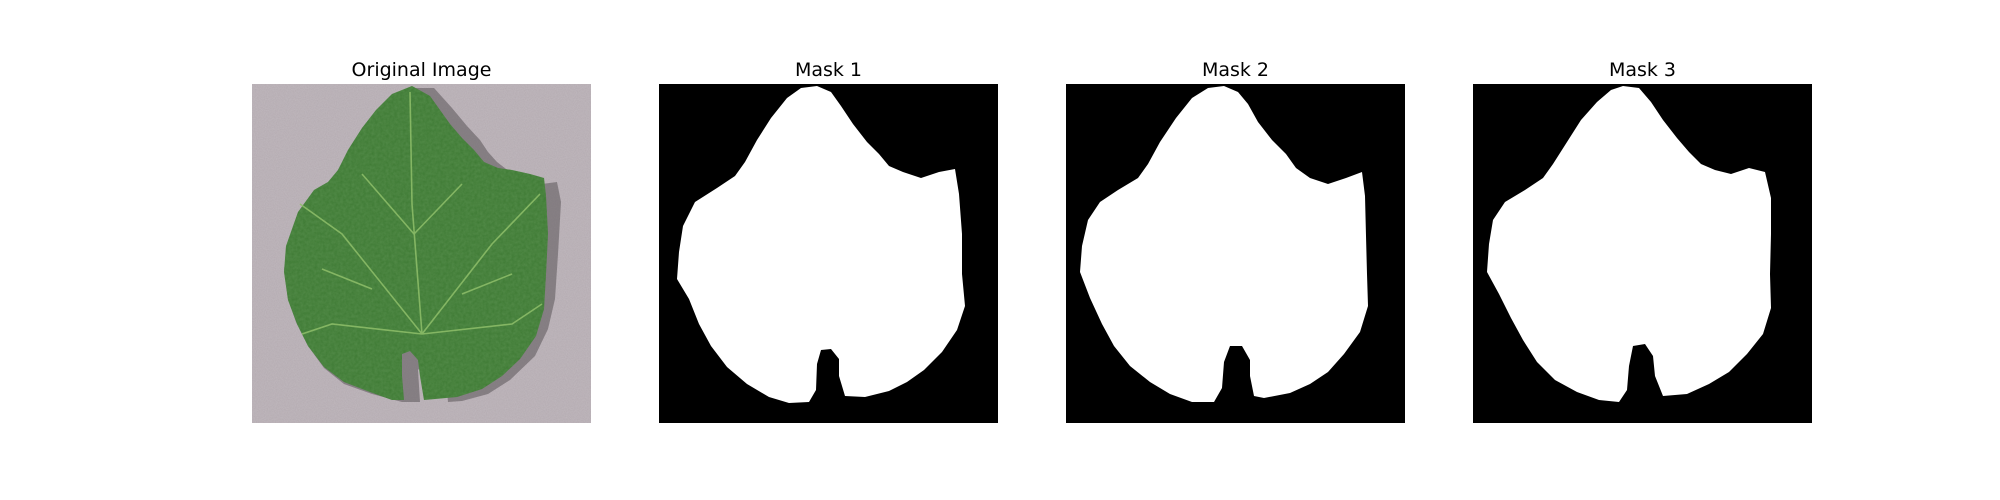  I want to click on panel-title: Mask 1, so click(828, 70).